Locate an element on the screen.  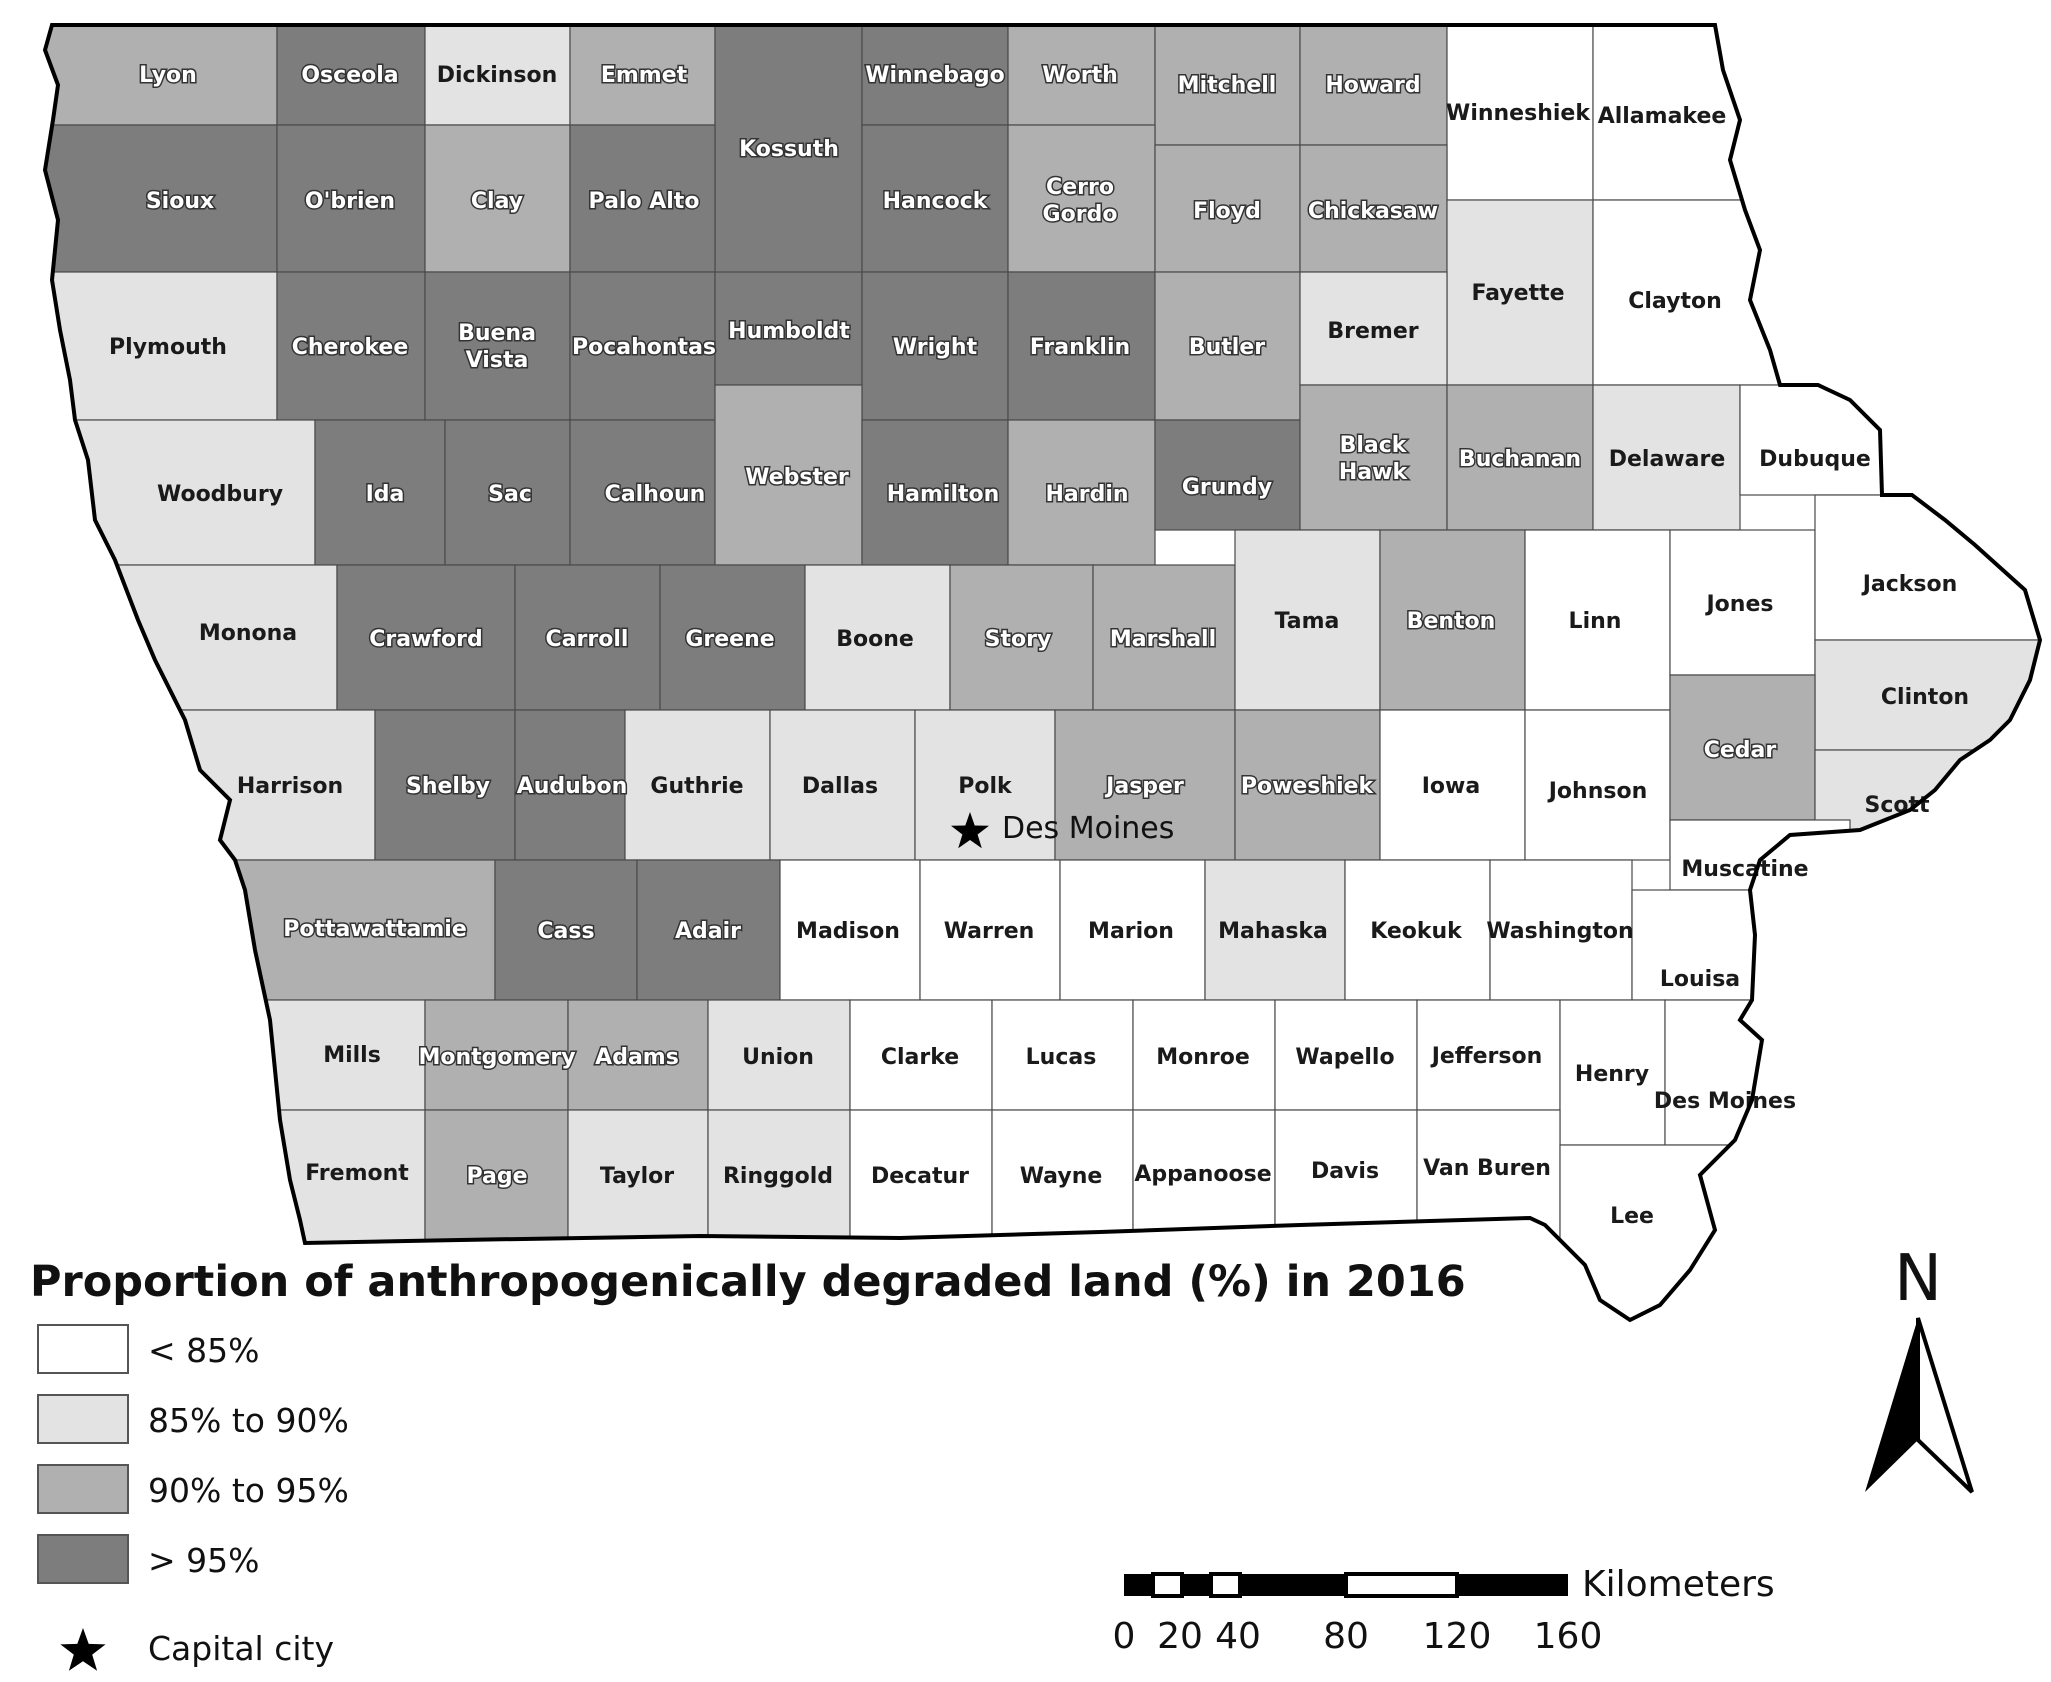
county-label-tama: Tama is located at coordinates (1307, 621).